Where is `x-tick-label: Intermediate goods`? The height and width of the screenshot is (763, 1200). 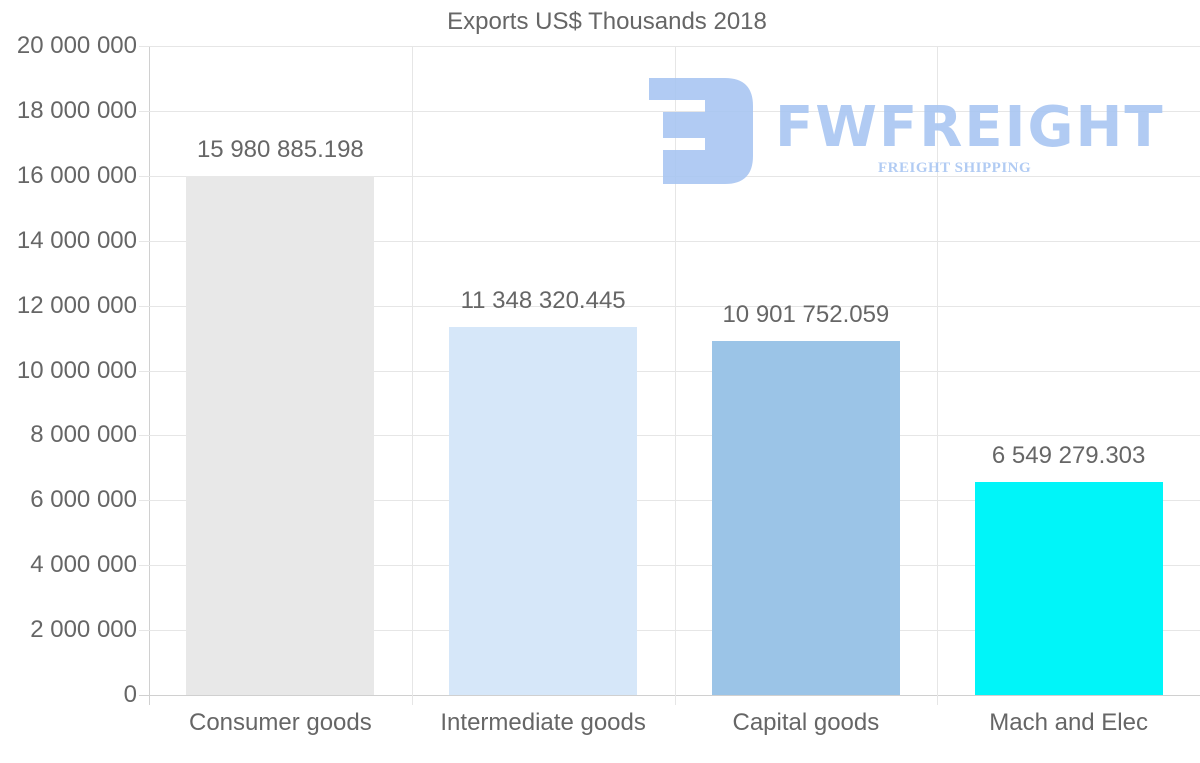 x-tick-label: Intermediate goods is located at coordinates (543, 722).